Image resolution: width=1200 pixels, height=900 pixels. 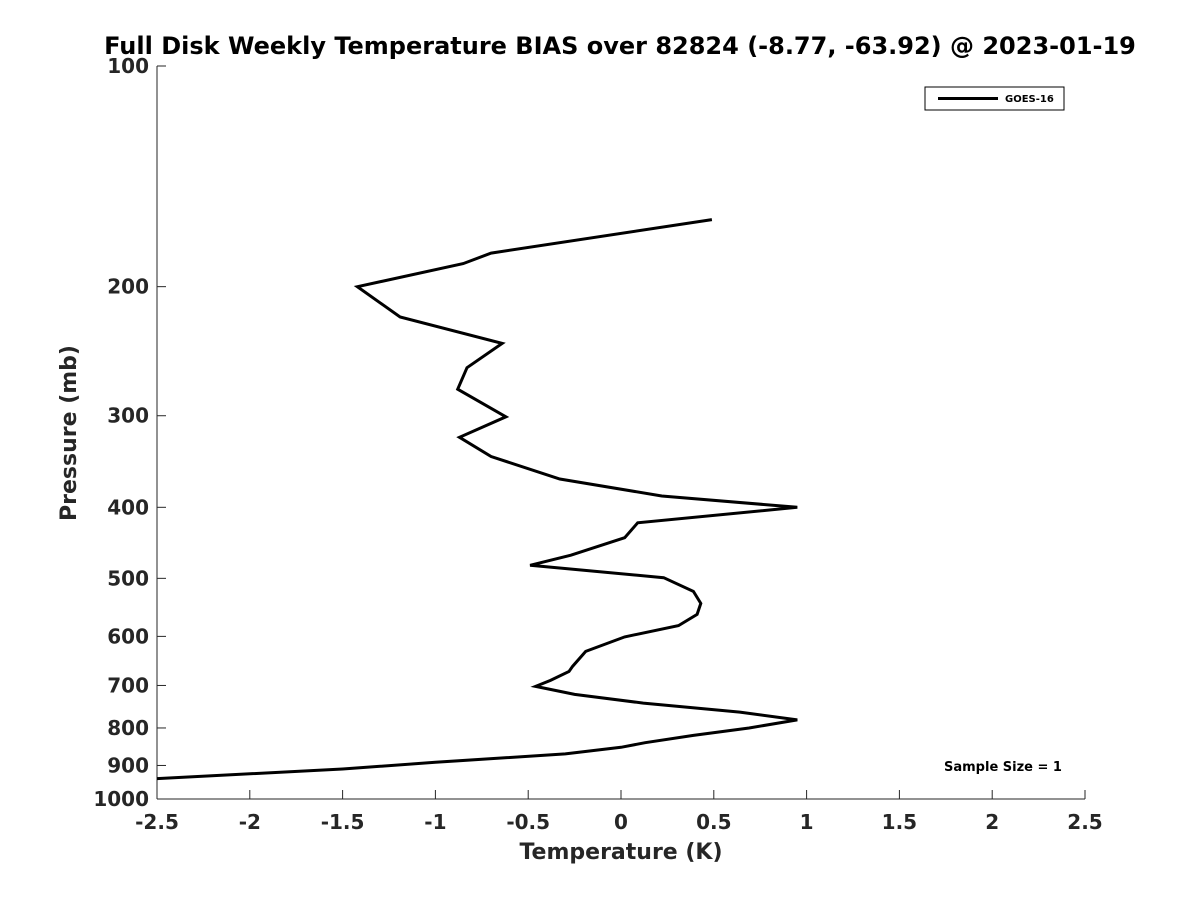 What do you see at coordinates (128, 578) in the screenshot?
I see `y-tick-label: 500` at bounding box center [128, 578].